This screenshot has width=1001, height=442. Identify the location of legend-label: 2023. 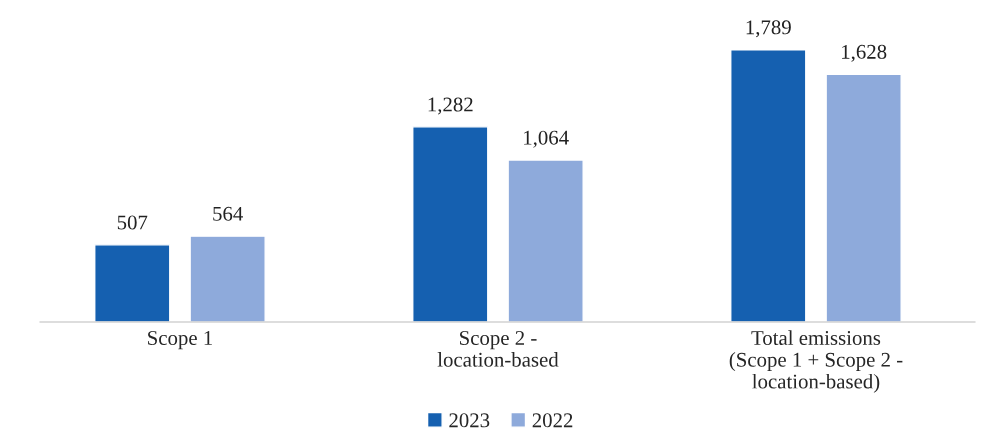
(469, 420).